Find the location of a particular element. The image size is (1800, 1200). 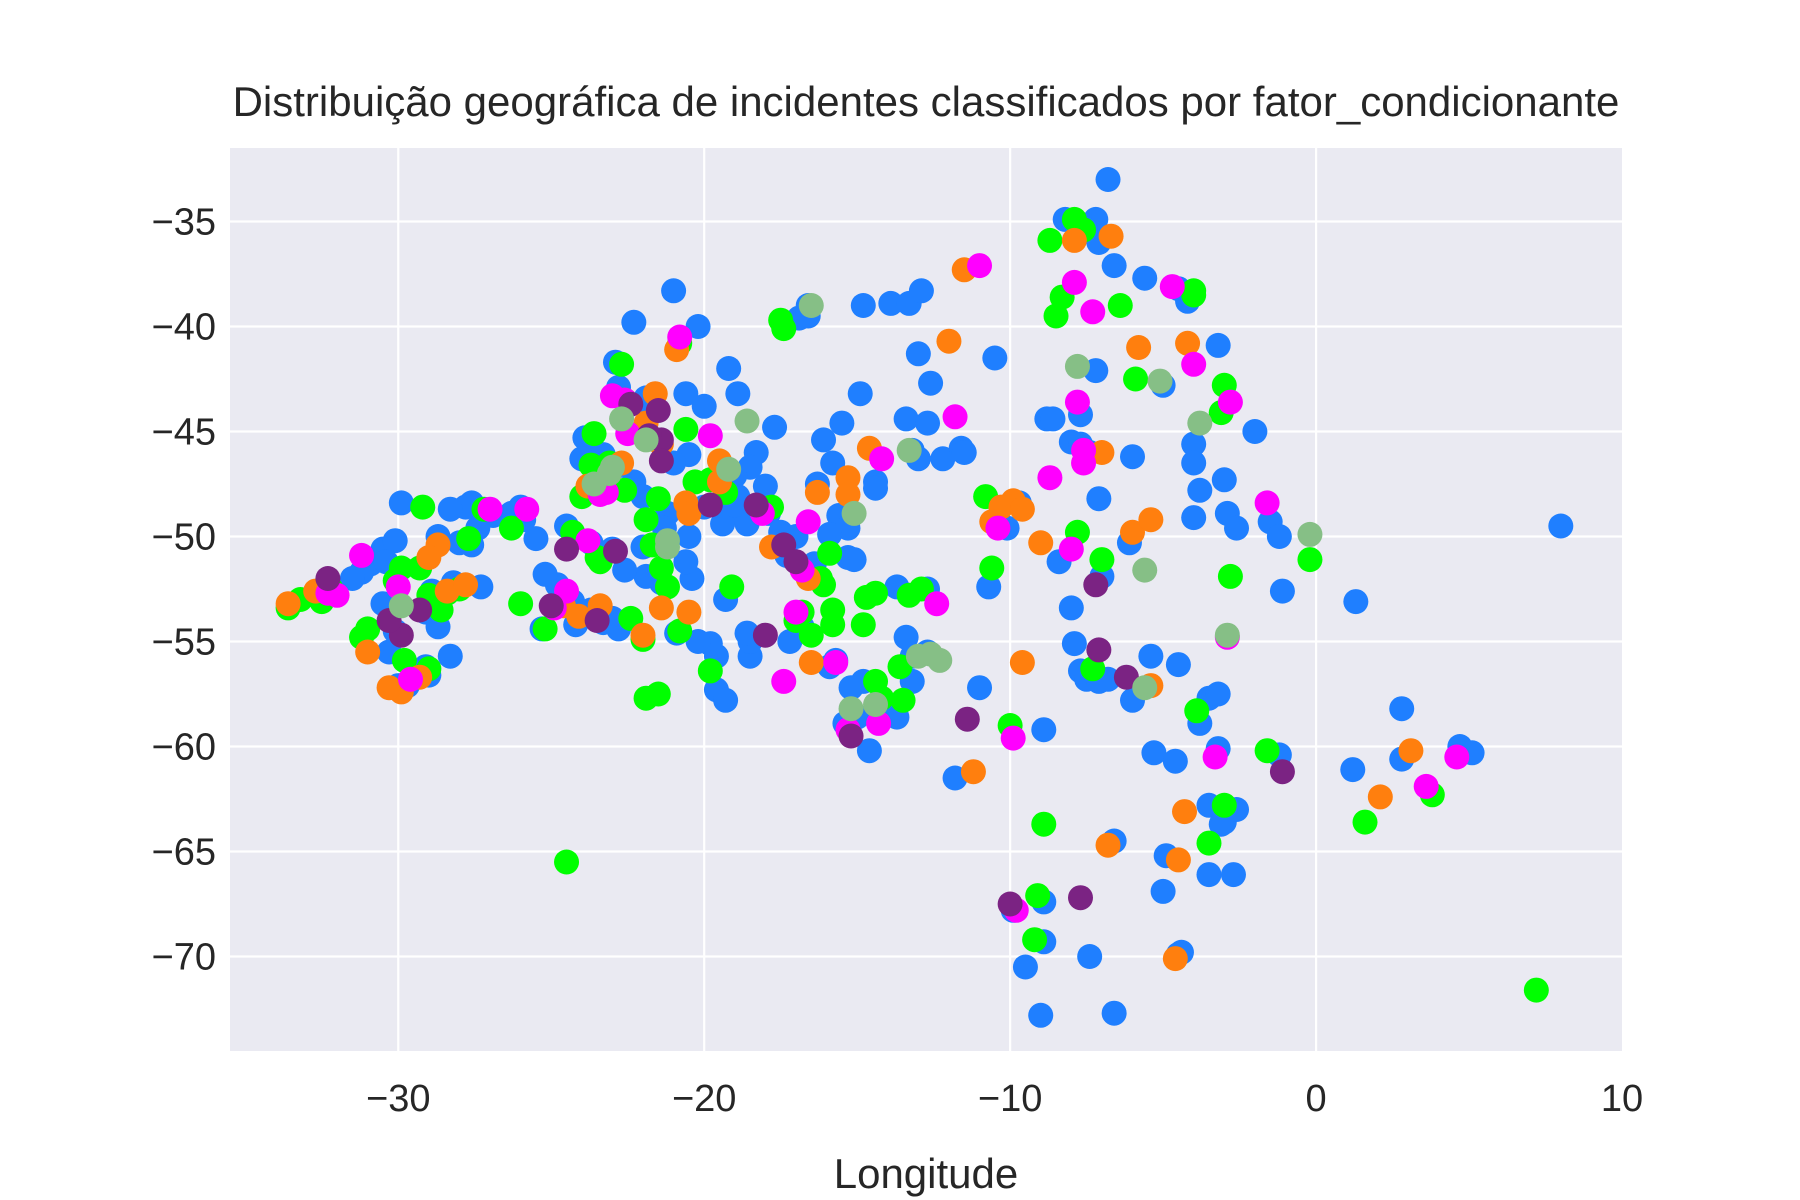

x-tick-label: −10 is located at coordinates (1010, 1099).